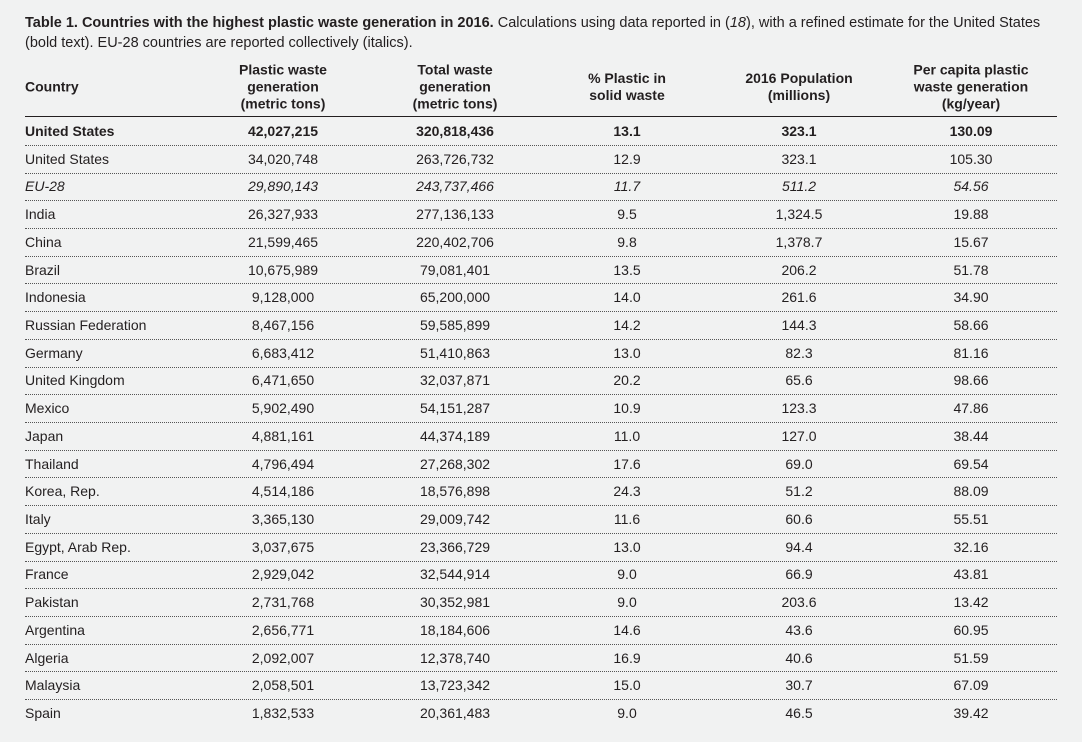  I want to click on value-cell: 59,585,899, so click(455, 325).